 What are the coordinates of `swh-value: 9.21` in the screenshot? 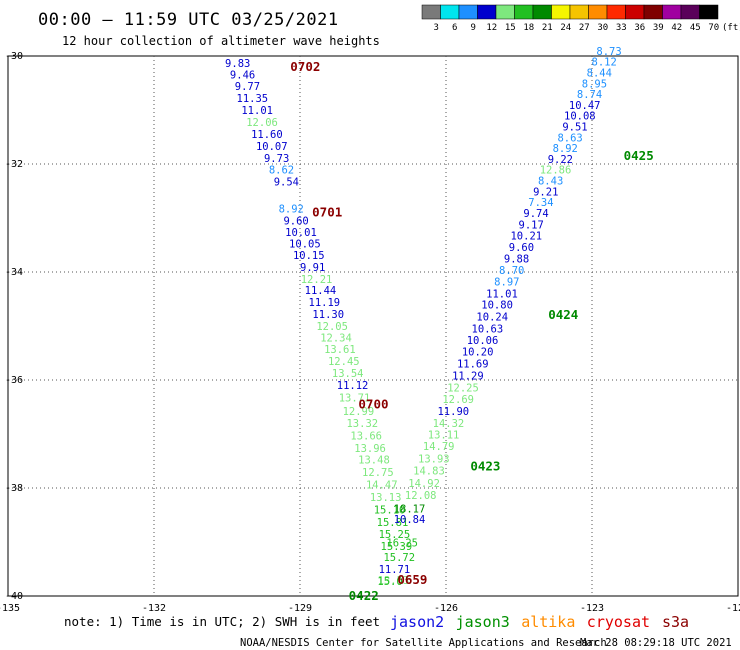 It's located at (545, 192).